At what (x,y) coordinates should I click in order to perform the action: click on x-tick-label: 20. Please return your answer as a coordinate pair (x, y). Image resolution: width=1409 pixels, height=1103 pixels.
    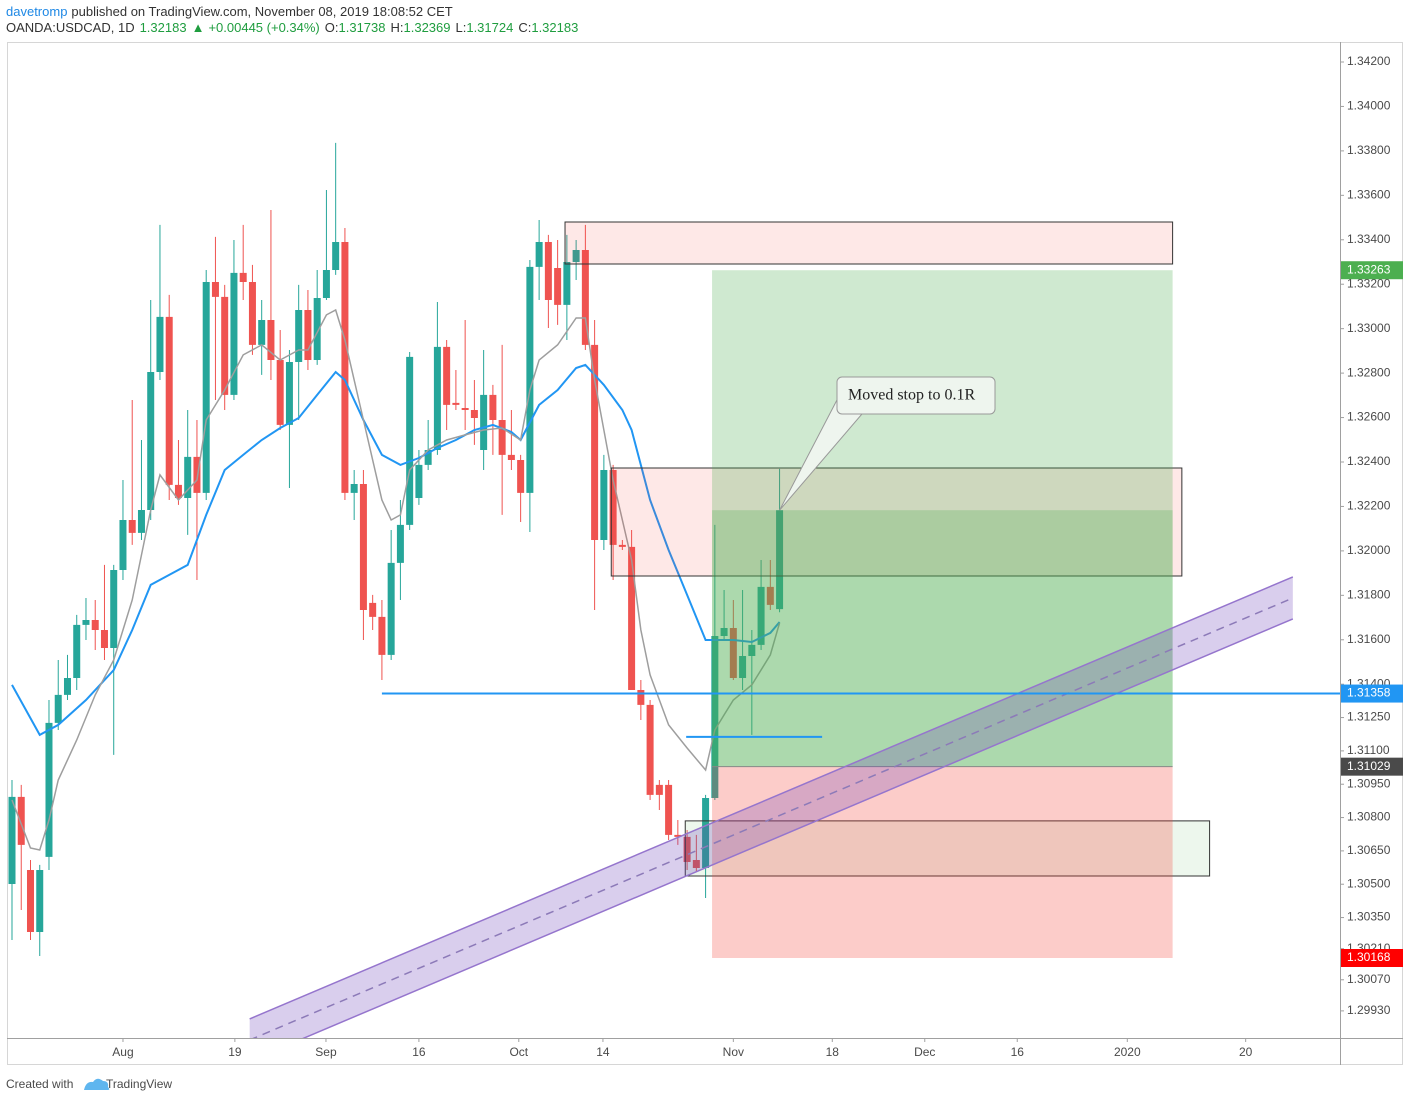
    Looking at the image, I should click on (1246, 1052).